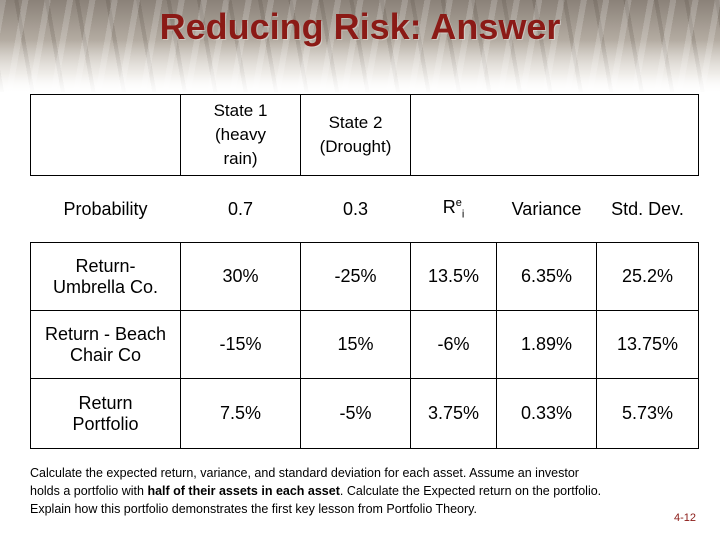 This screenshot has height=540, width=720. Describe the element at coordinates (240, 110) in the screenshot. I see `state1-label: State 1` at that location.